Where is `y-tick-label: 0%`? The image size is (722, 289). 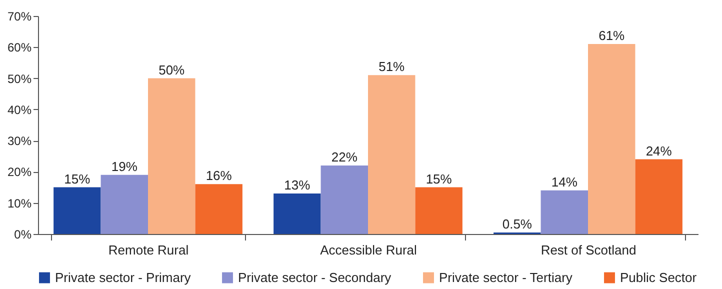
y-tick-label: 0% is located at coordinates (23, 235).